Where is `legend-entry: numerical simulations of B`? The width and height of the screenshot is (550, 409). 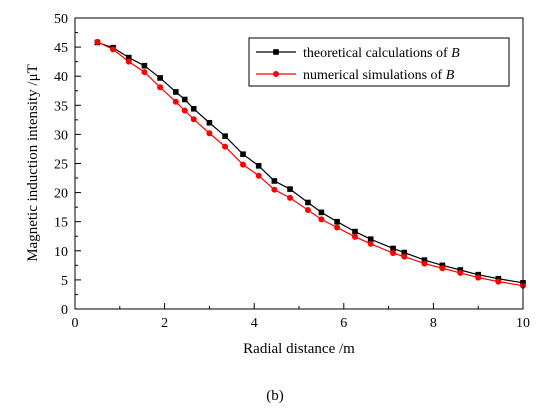
legend-entry: numerical simulations of B is located at coordinates (355, 75).